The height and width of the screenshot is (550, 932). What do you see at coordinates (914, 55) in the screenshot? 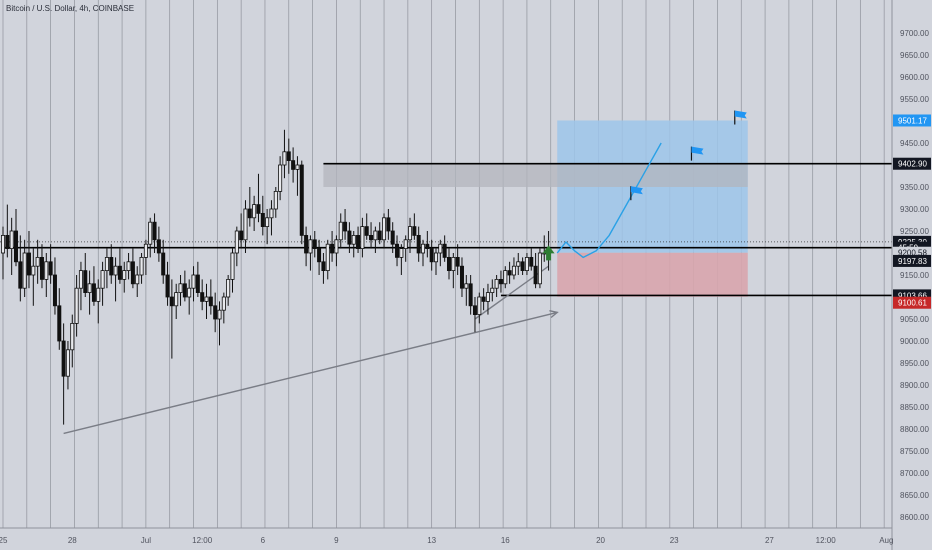
I see `y-tick-label: 9650.00` at bounding box center [914, 55].